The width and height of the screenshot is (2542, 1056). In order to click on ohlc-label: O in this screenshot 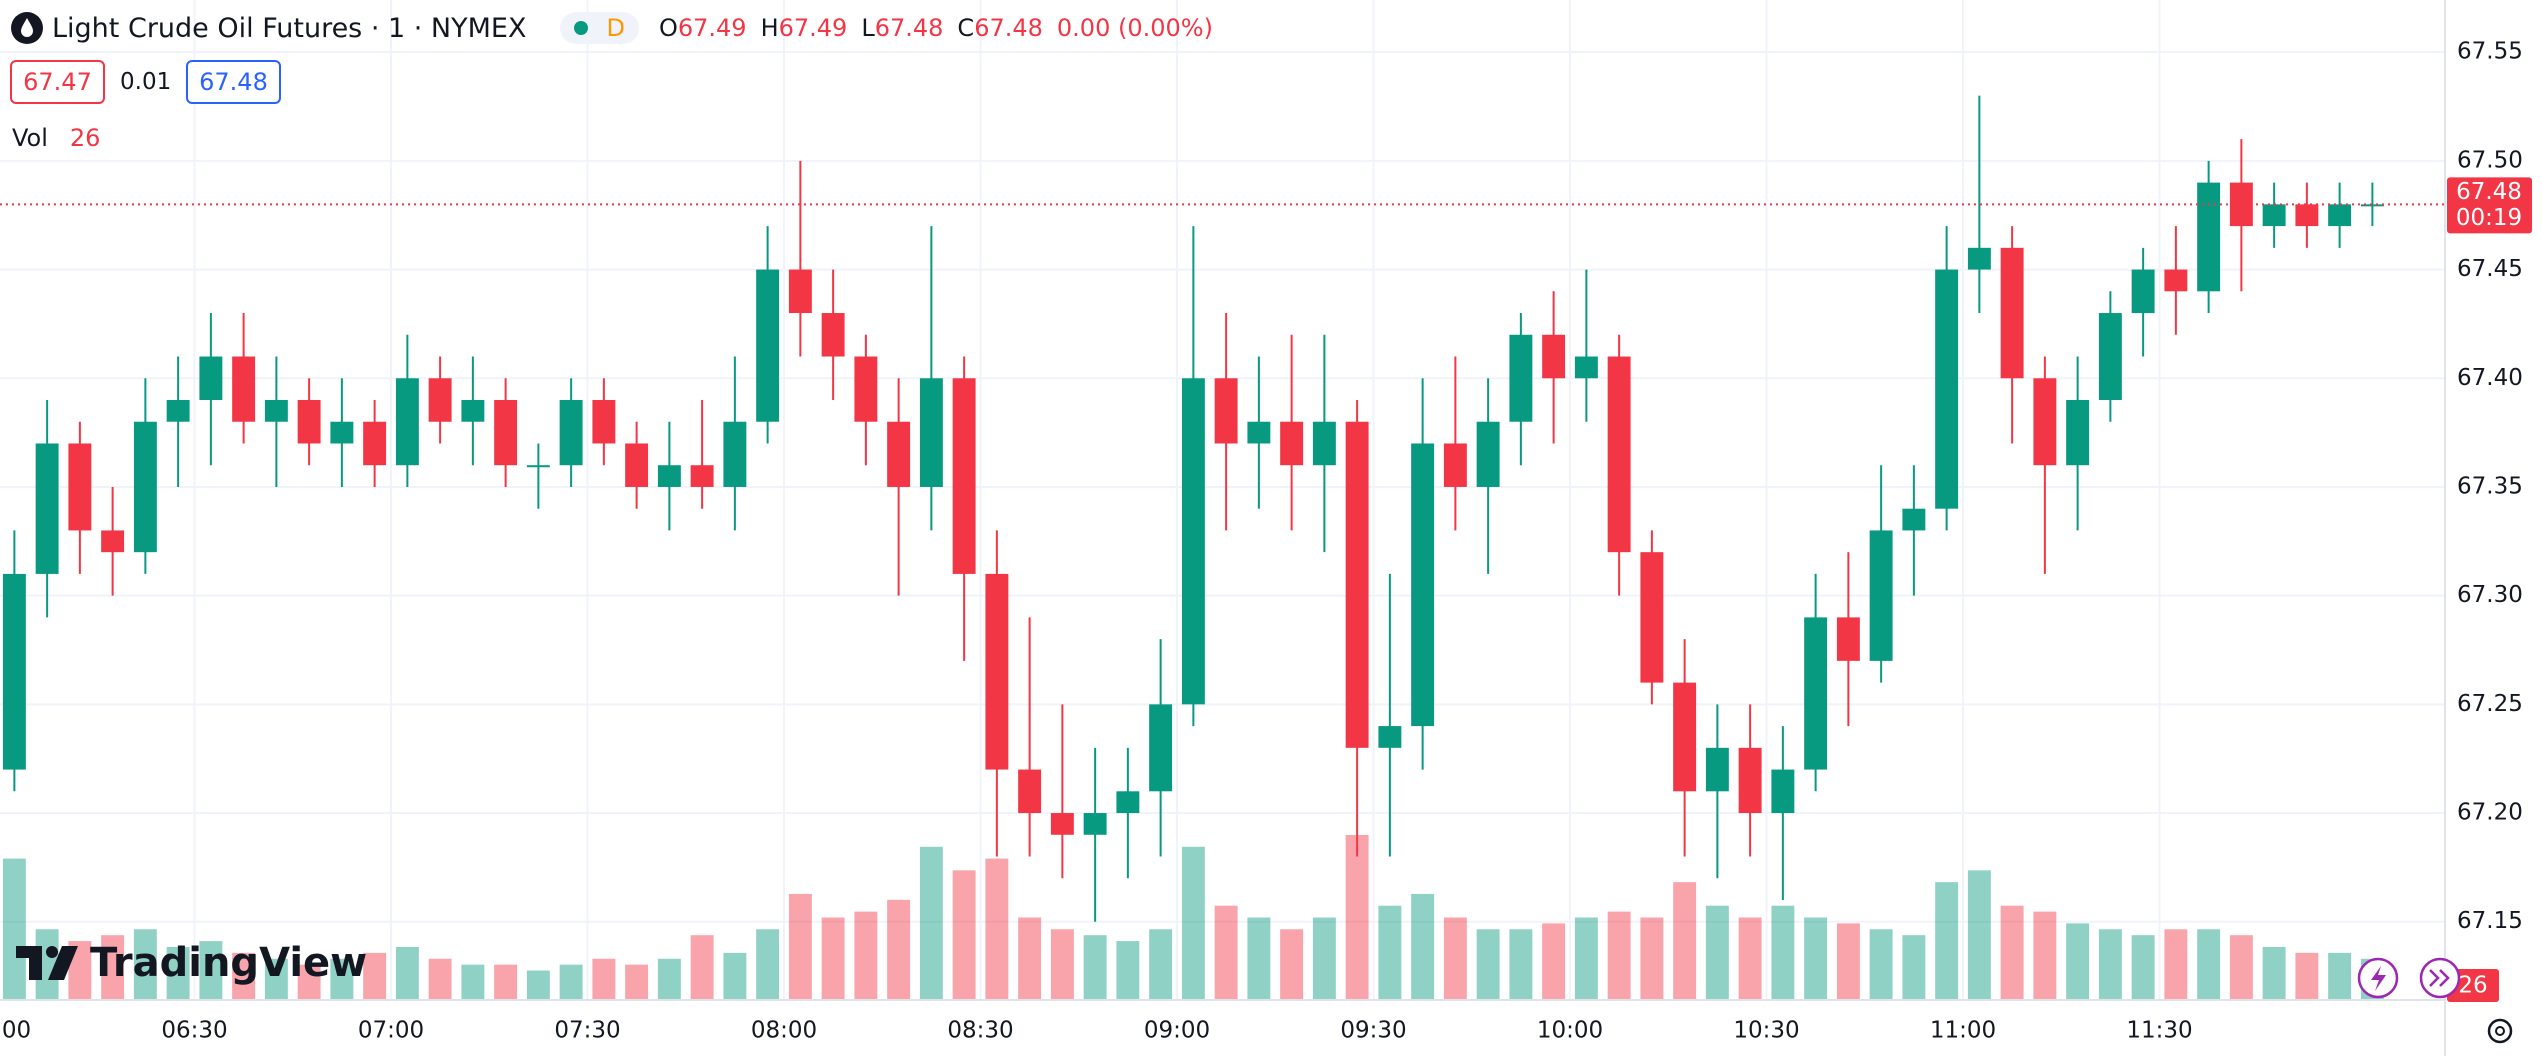, I will do `click(668, 28)`.